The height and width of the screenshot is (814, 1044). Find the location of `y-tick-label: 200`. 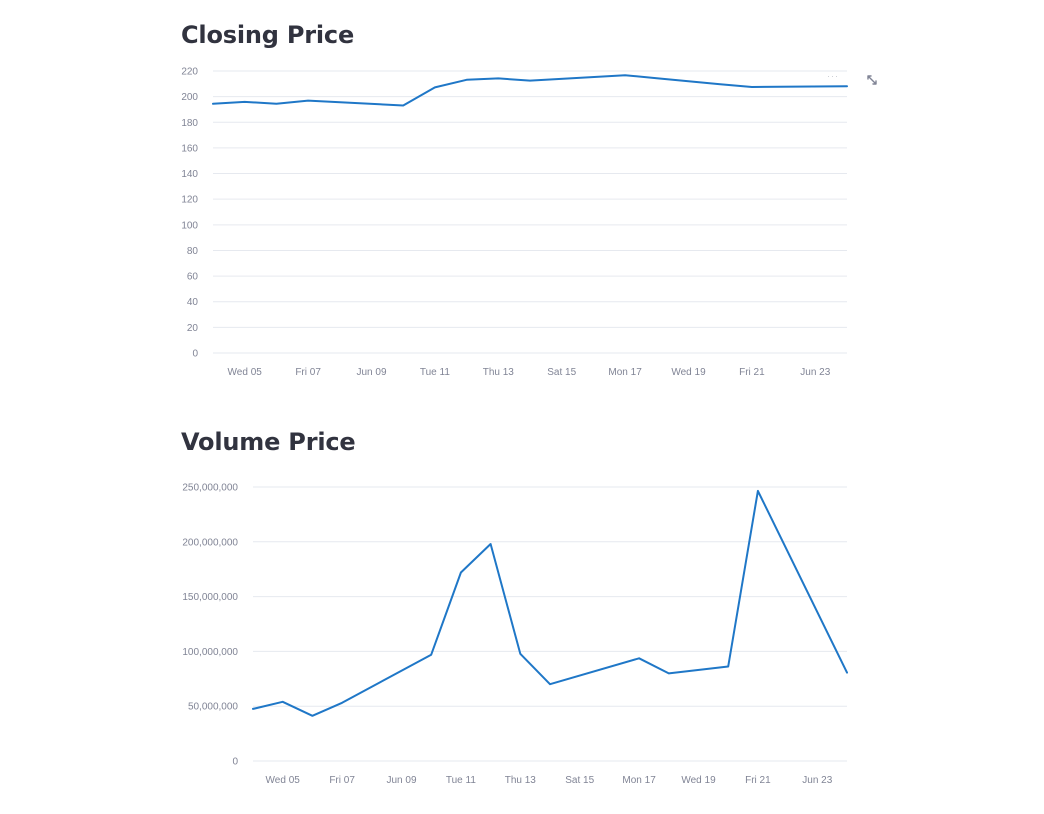

y-tick-label: 200 is located at coordinates (189, 97).